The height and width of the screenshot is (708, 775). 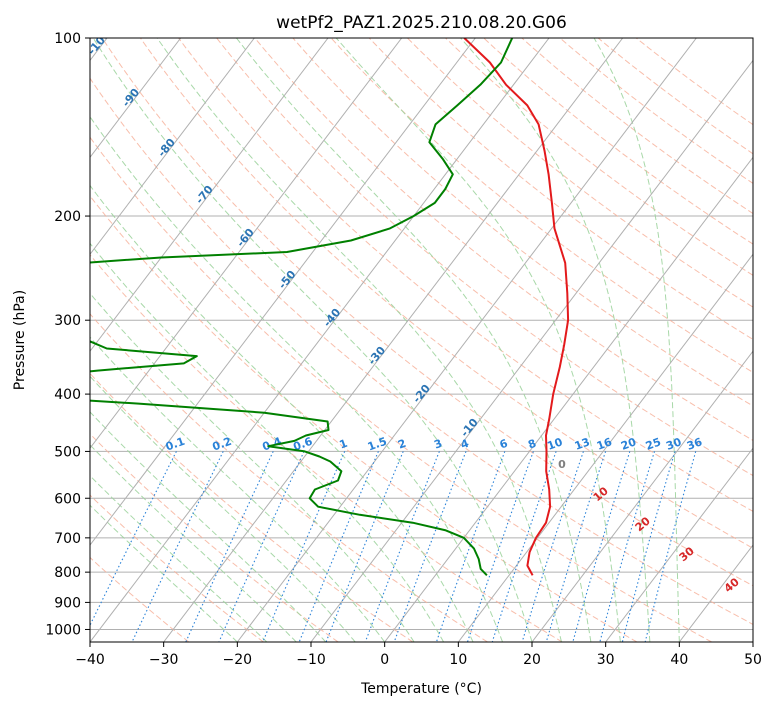 What do you see at coordinates (67, 603) in the screenshot?
I see `y-tick-label: 900` at bounding box center [67, 603].